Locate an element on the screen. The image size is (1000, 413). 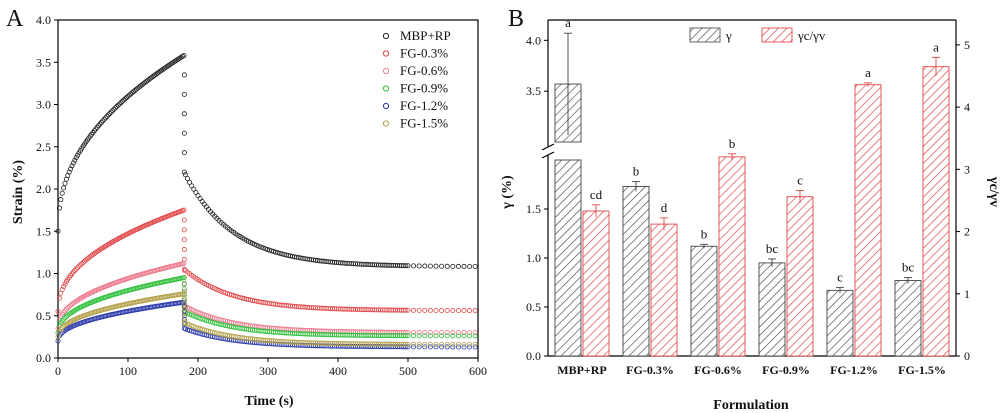
panel-b-x-axis-title: Formulation is located at coordinates (751, 405).